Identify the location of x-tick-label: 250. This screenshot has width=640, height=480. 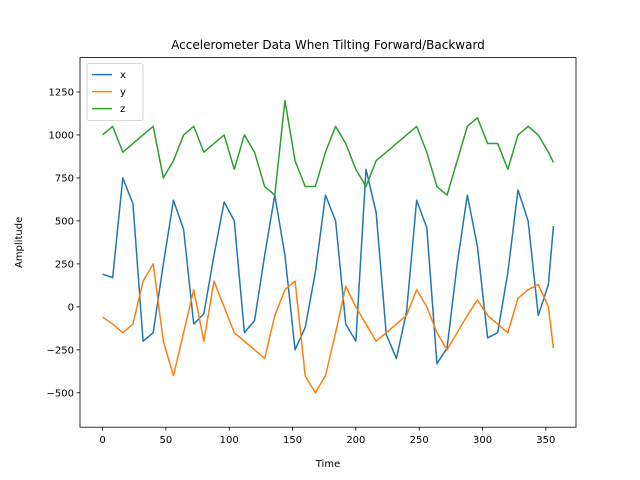
(419, 440).